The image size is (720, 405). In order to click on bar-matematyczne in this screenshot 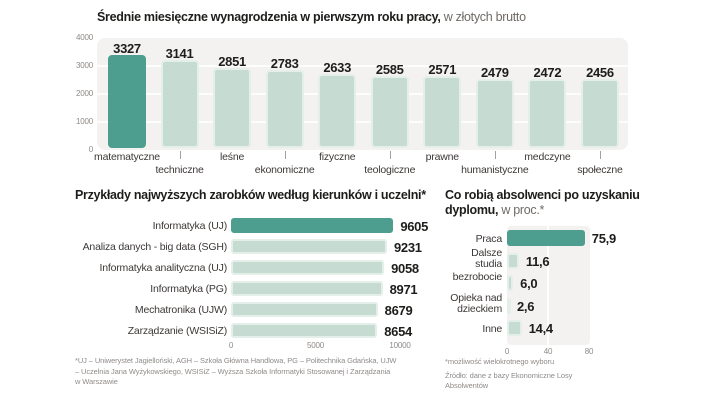, I will do `click(127, 101)`.